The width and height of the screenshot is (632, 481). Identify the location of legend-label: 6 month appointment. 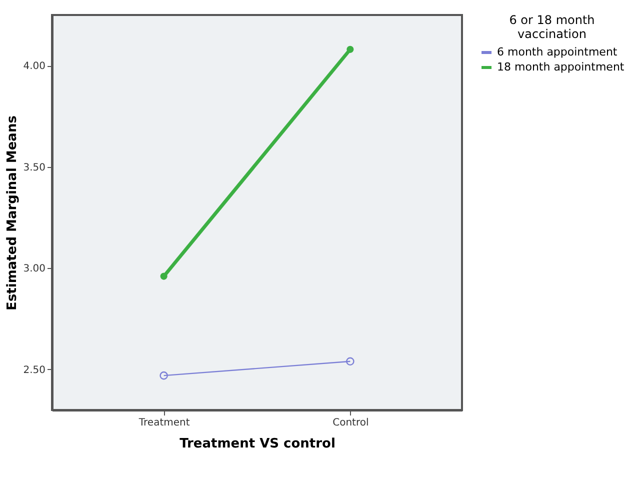
(557, 52).